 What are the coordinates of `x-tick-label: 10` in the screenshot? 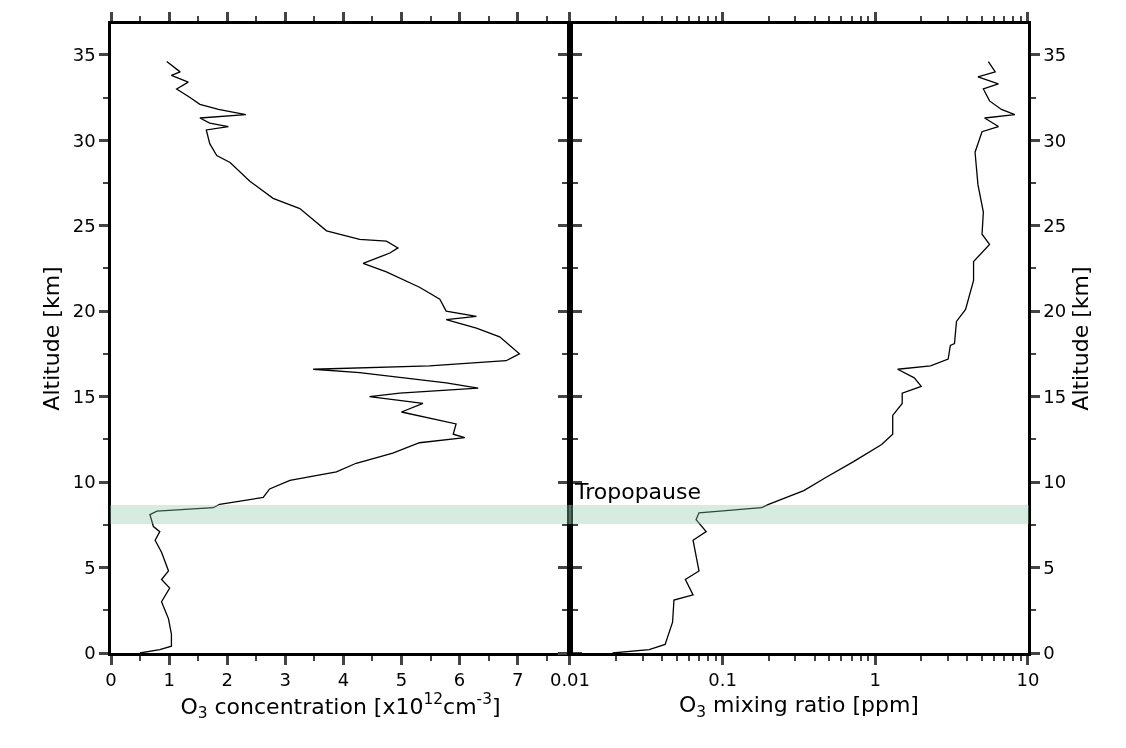 It's located at (1028, 680).